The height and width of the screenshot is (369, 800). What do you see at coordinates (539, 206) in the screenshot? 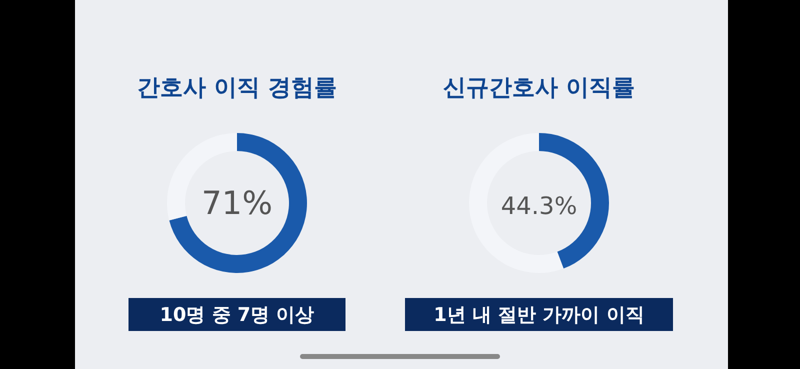
I see `text: 44.3%` at bounding box center [539, 206].